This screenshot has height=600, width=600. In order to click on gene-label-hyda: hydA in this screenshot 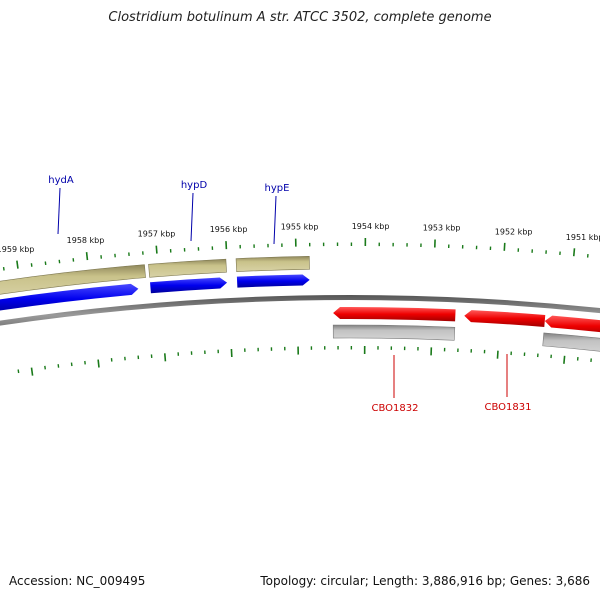, I will do `click(61, 180)`.